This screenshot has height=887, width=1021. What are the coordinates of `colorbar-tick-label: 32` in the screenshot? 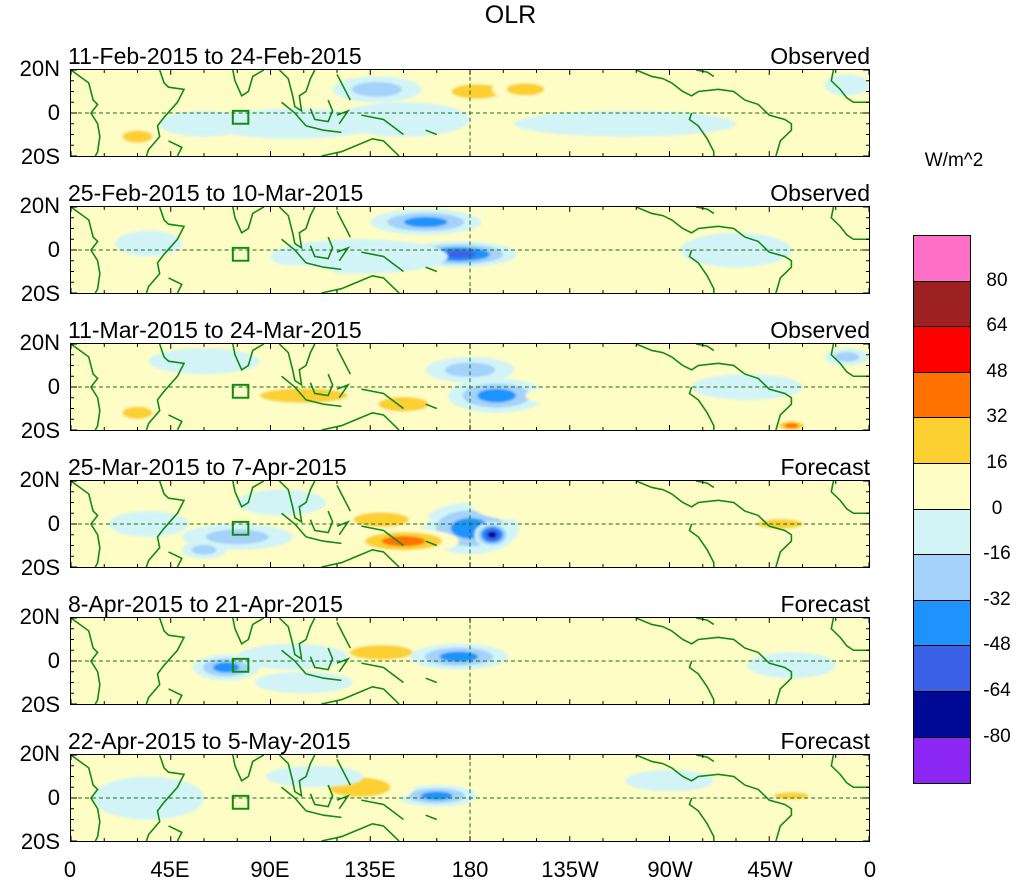 It's located at (997, 417).